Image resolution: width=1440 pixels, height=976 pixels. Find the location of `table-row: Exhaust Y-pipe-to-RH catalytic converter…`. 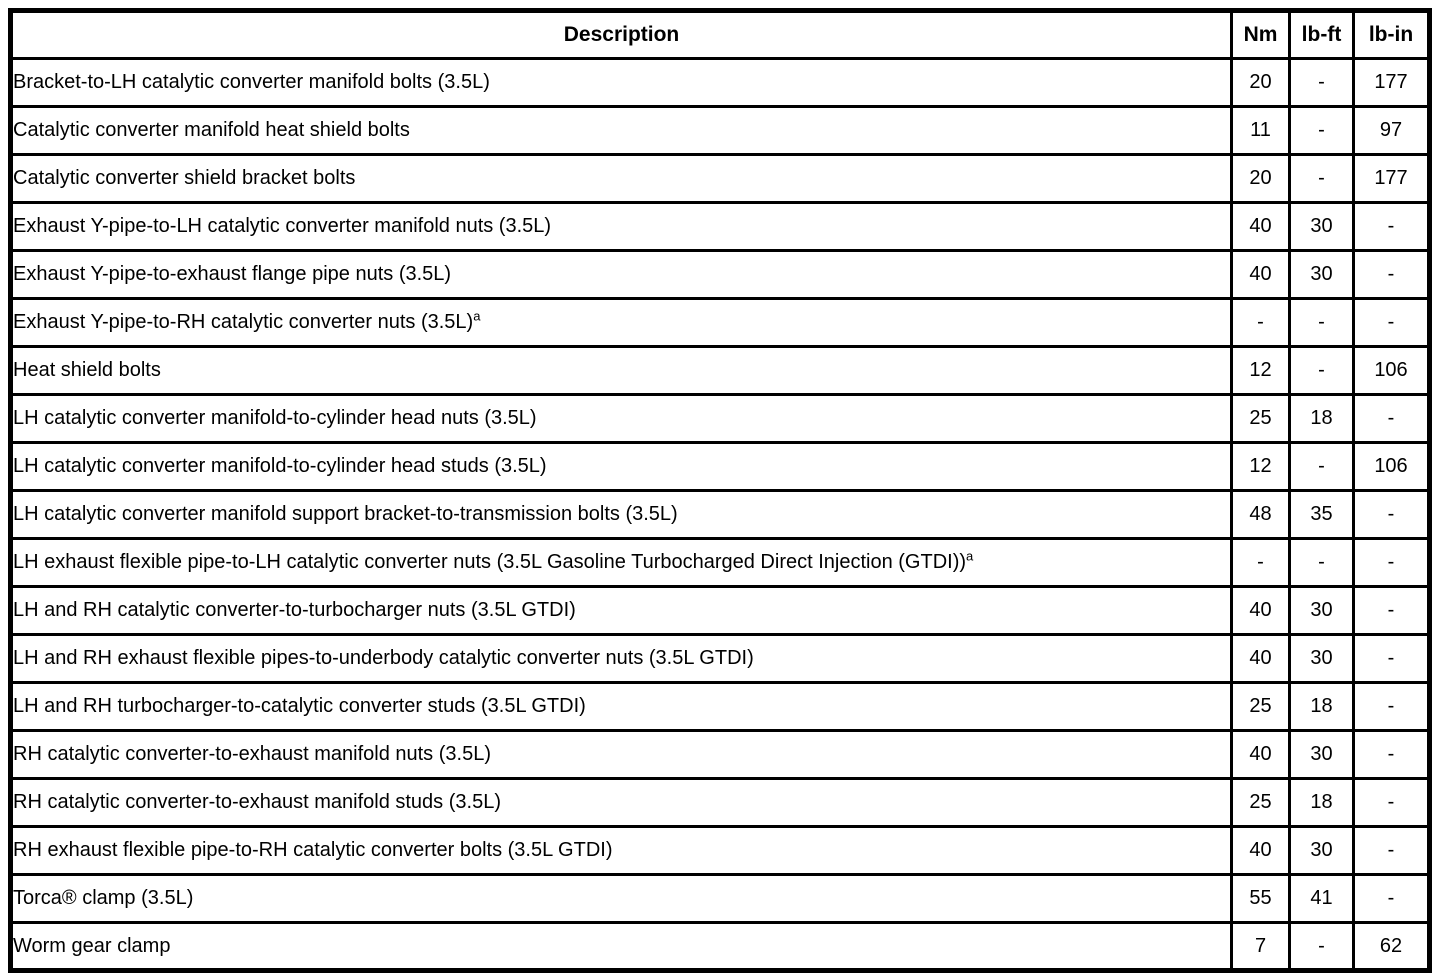

table-row: Exhaust Y-pipe-to-RH catalytic converter… is located at coordinates (720, 322).